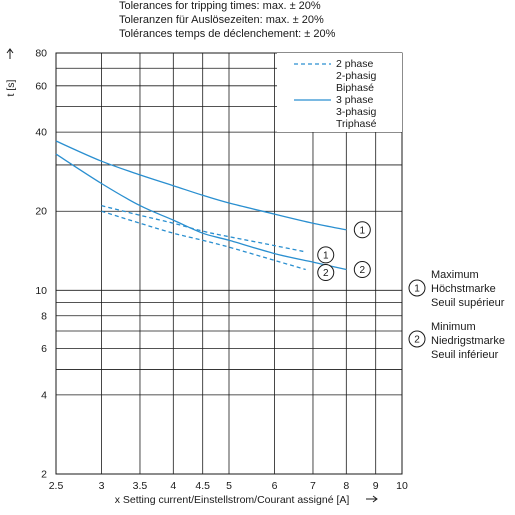  What do you see at coordinates (356, 112) in the screenshot?
I see `legend-entry-text: 3-phasig` at bounding box center [356, 112].